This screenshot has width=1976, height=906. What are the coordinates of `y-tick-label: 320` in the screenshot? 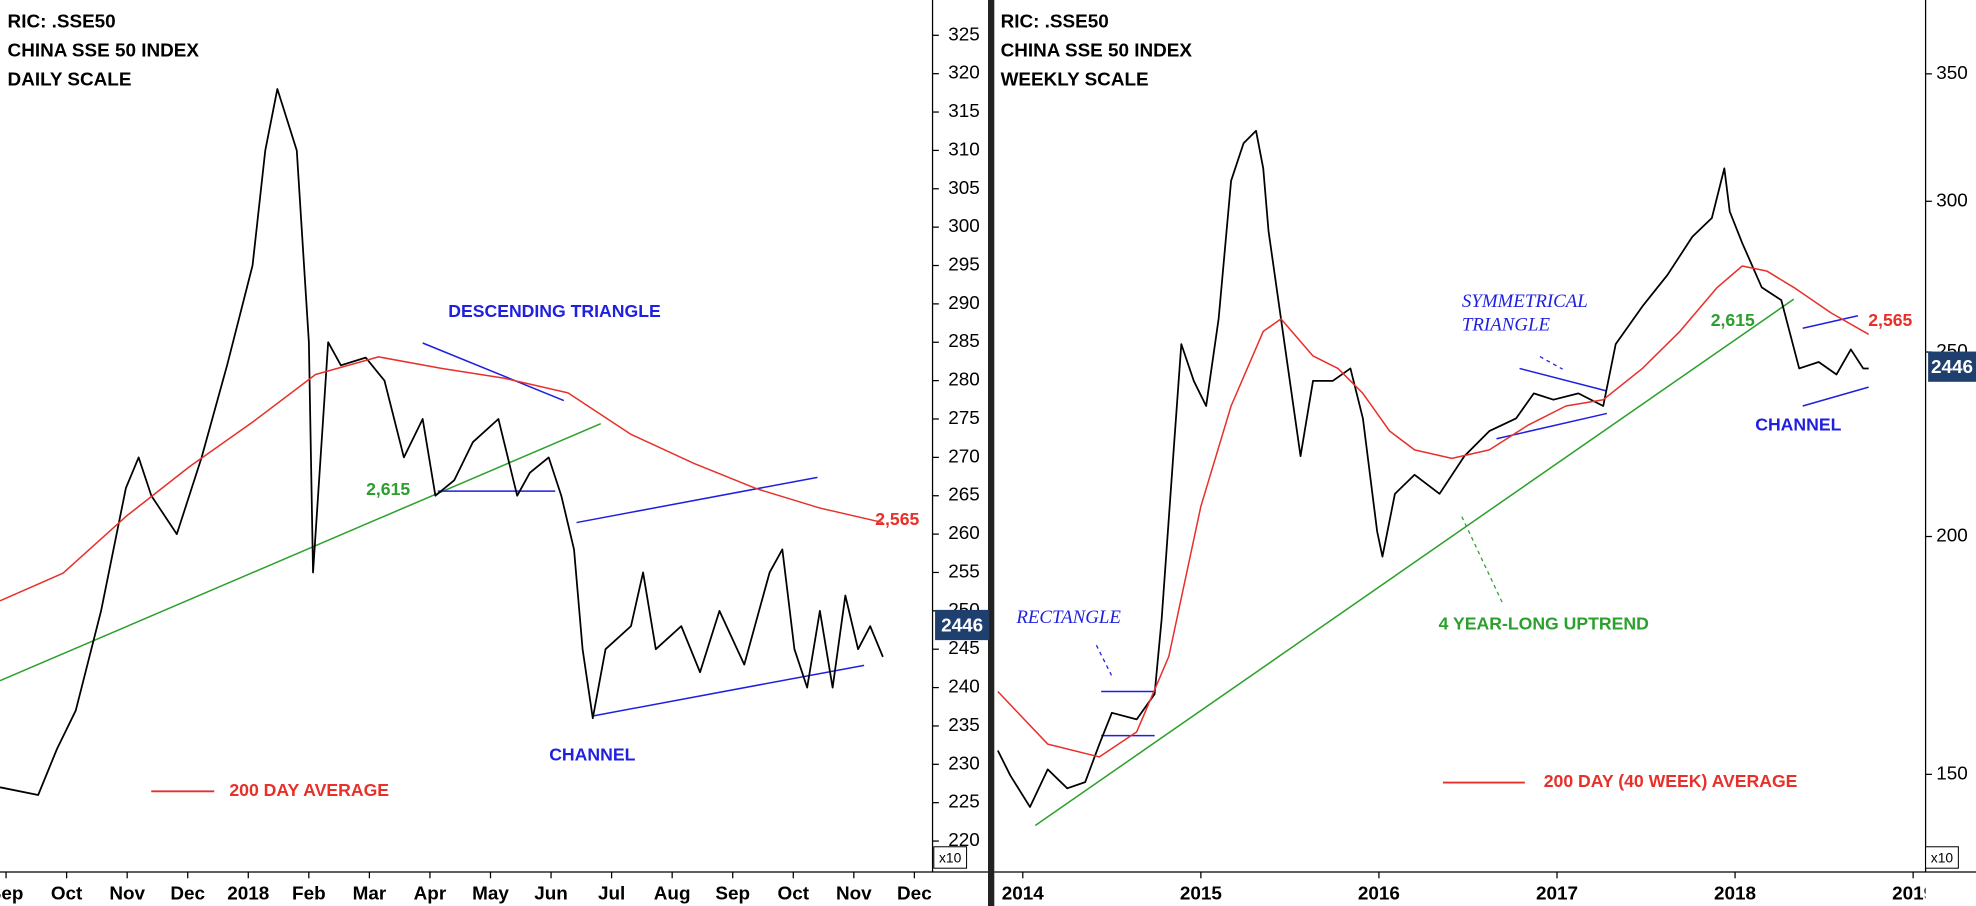 It's located at (964, 73).